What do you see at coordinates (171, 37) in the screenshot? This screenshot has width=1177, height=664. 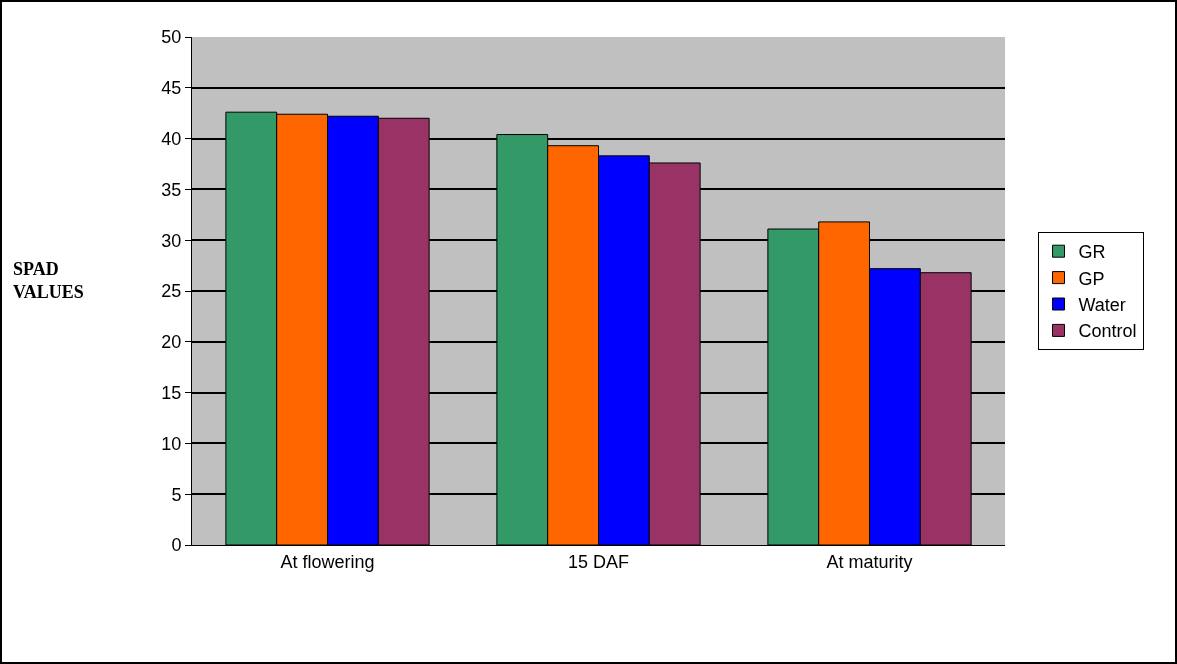 I see `y-tick-label: 50` at bounding box center [171, 37].